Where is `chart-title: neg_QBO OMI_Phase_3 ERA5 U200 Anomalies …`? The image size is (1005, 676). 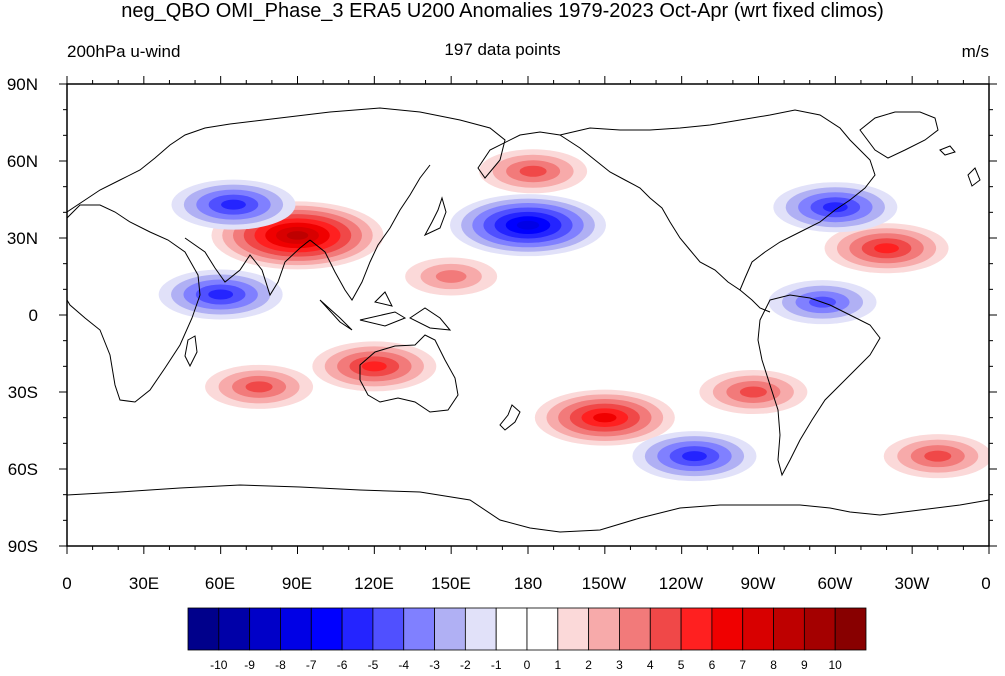 chart-title: neg_QBO OMI_Phase_3 ERA5 U200 Anomalies … is located at coordinates (502, 11).